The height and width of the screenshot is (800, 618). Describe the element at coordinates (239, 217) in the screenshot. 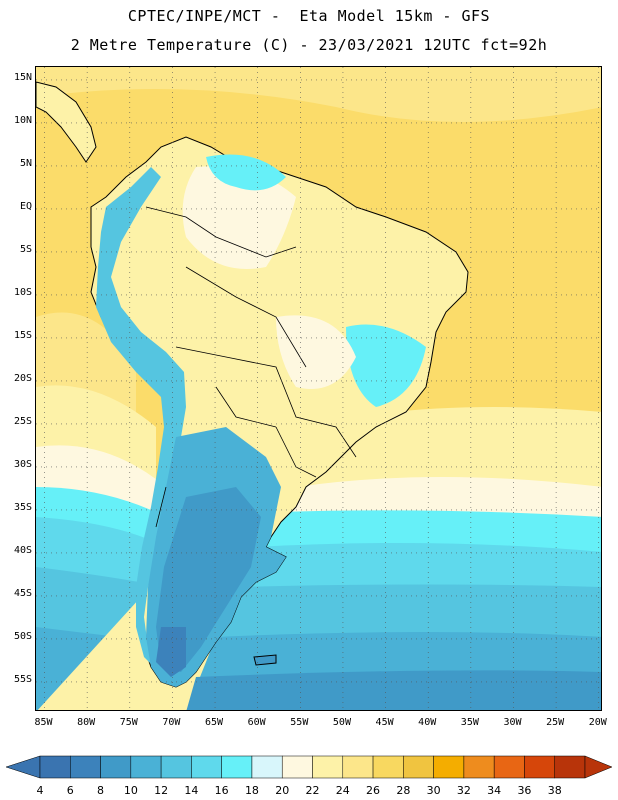

I see `amazon-cool-zone` at that location.